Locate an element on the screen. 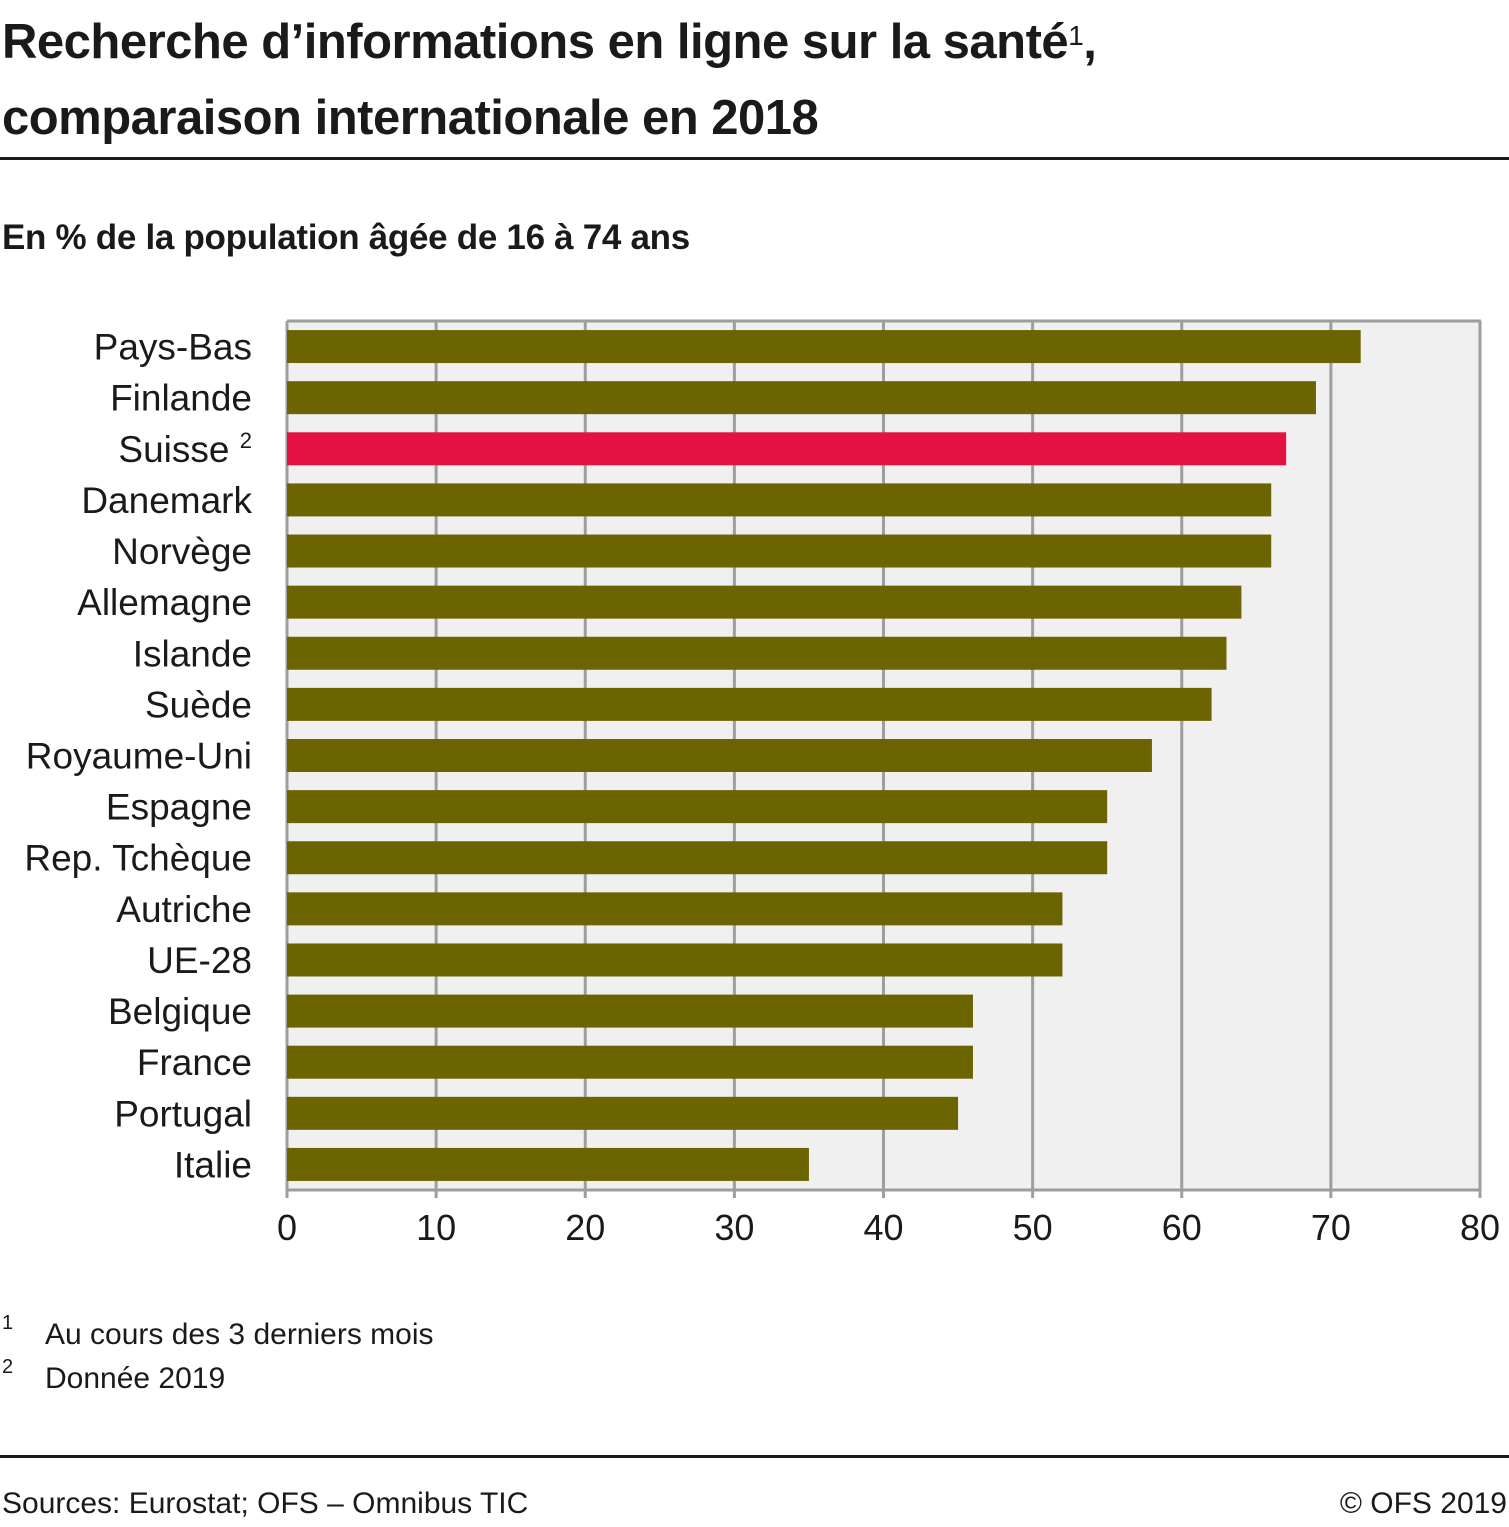 This screenshot has height=1527, width=1509. x-tick-label: 70 is located at coordinates (1331, 1227).